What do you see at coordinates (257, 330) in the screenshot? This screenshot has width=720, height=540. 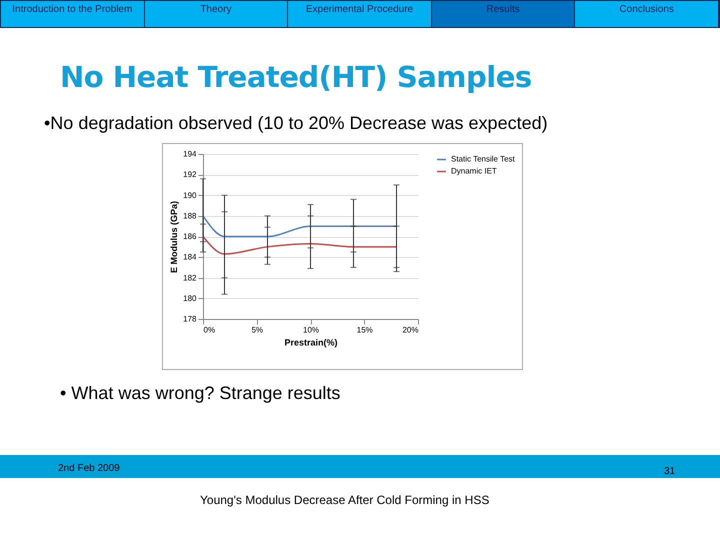 I see `x-tick-label: 5%` at bounding box center [257, 330].